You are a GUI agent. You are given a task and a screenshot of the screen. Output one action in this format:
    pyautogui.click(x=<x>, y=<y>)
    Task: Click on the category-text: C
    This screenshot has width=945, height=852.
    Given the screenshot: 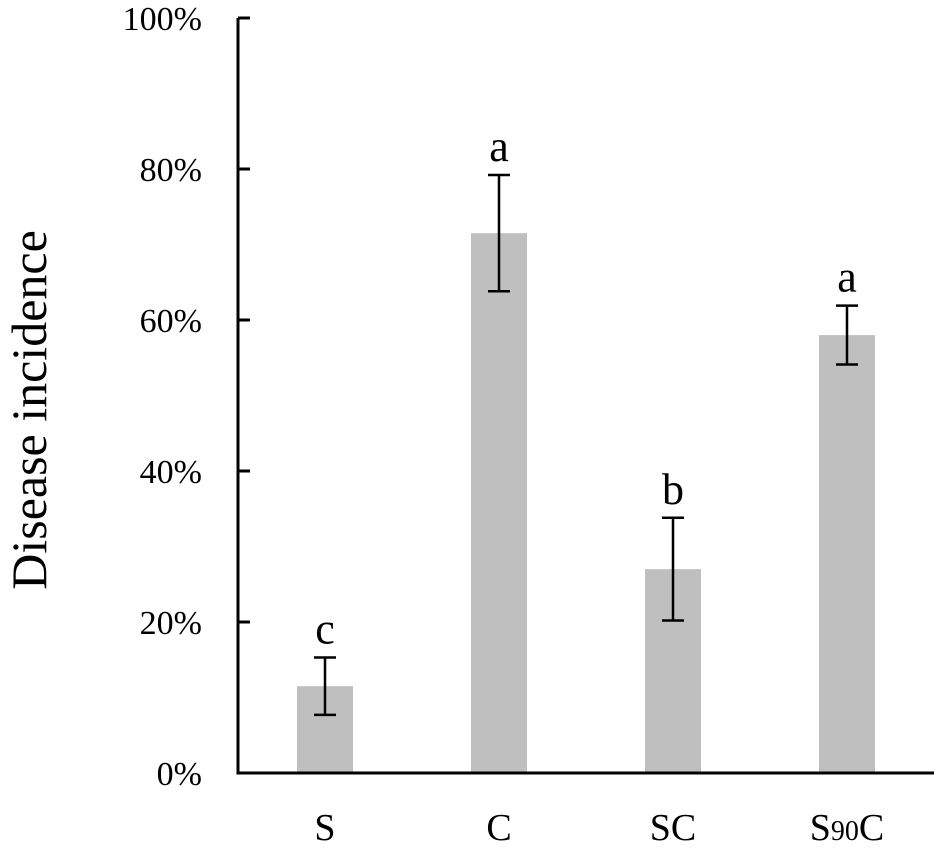 What is the action you would take?
    pyautogui.click(x=498, y=828)
    